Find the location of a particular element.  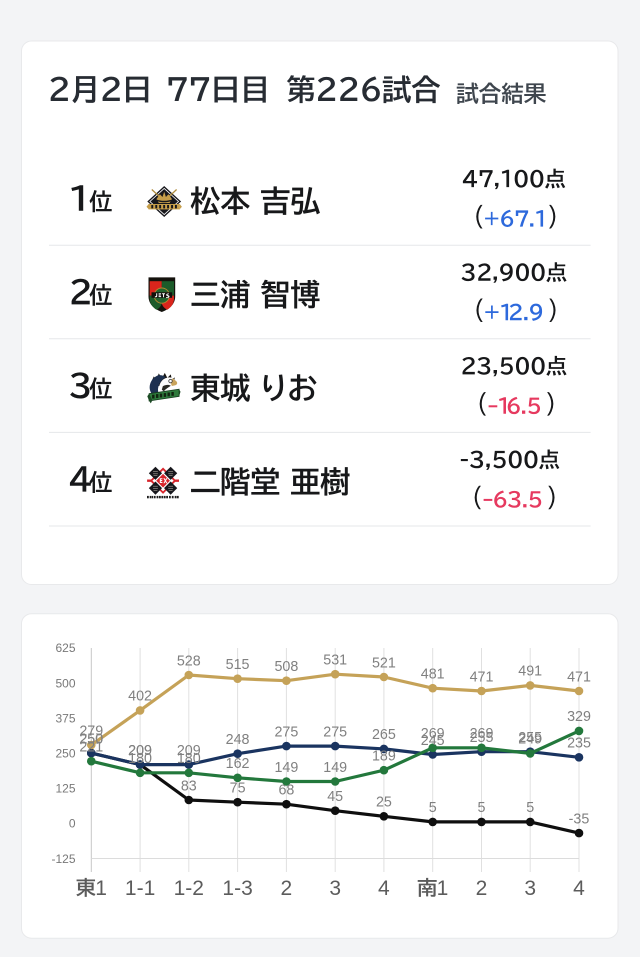

svg-text: 375 is located at coordinates (65, 718).